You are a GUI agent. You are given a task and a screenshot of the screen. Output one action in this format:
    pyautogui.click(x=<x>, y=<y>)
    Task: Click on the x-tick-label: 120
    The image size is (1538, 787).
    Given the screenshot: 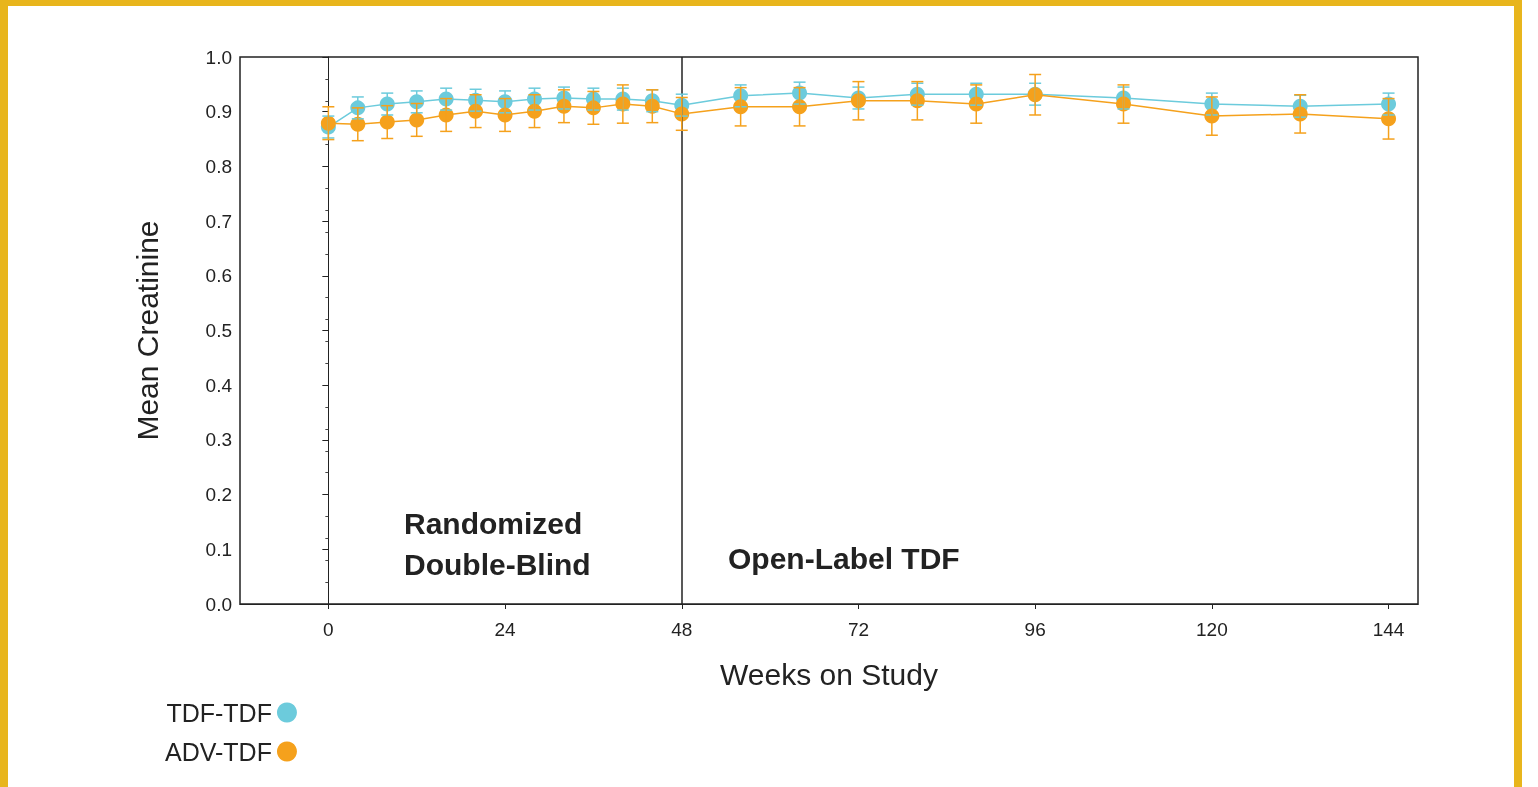 What is the action you would take?
    pyautogui.click(x=1212, y=629)
    